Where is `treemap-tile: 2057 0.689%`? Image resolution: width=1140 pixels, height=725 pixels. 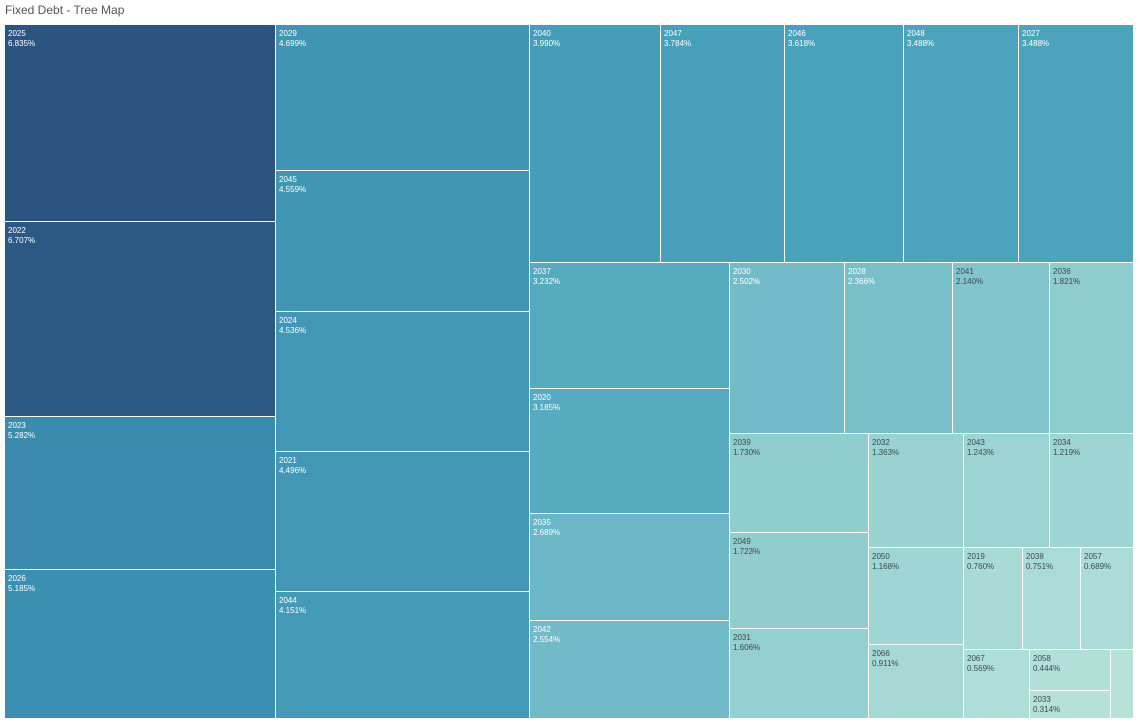
treemap-tile: 2057 0.689% is located at coordinates (1107, 599).